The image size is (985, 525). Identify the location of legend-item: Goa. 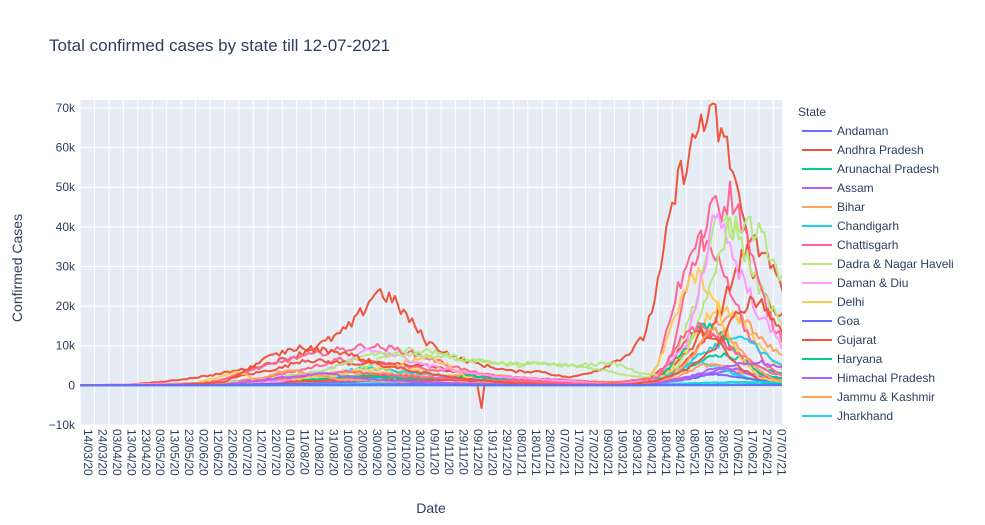
(831, 321).